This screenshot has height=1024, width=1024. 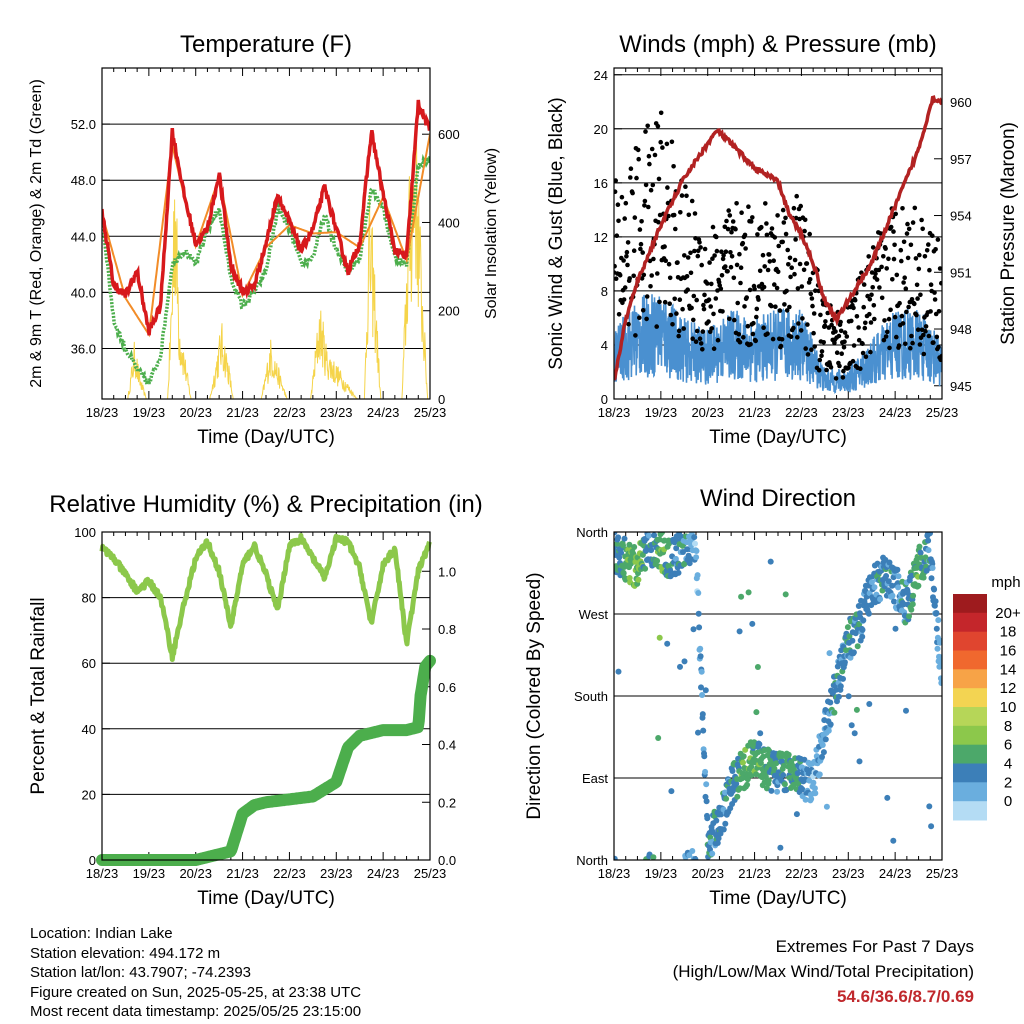 What do you see at coordinates (89, 598) in the screenshot?
I see `y-tick-label: 80` at bounding box center [89, 598].